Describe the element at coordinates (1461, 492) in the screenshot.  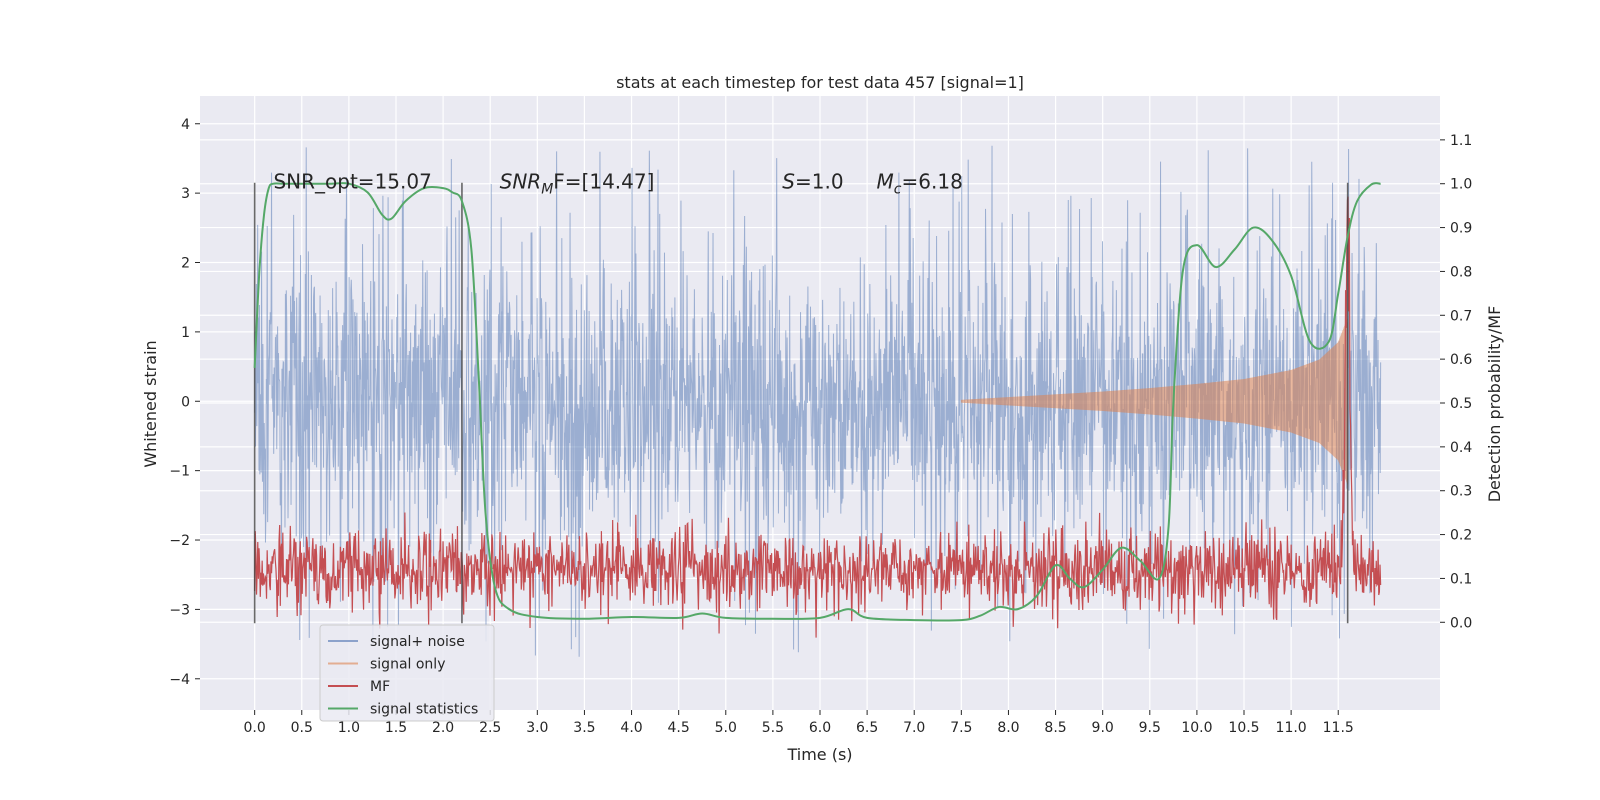
I see `y-right-tick-label: 0.3` at that location.